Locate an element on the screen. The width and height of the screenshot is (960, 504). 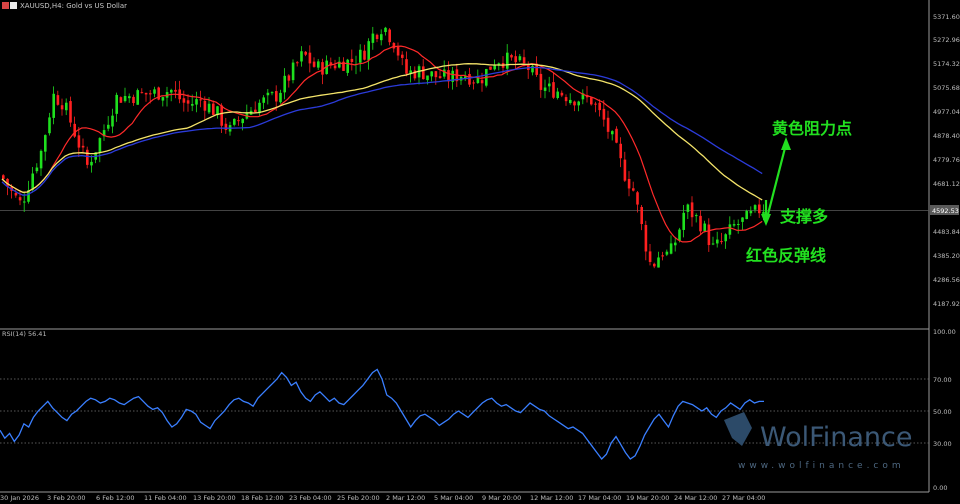
date-tick: 3 Feb 20:00 is located at coordinates (66, 498).